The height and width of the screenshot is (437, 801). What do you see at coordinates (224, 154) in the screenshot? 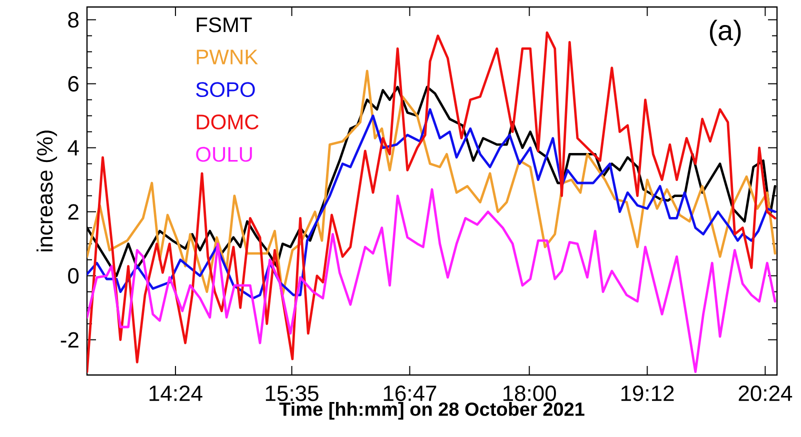
I see `text: OULU` at bounding box center [224, 154].